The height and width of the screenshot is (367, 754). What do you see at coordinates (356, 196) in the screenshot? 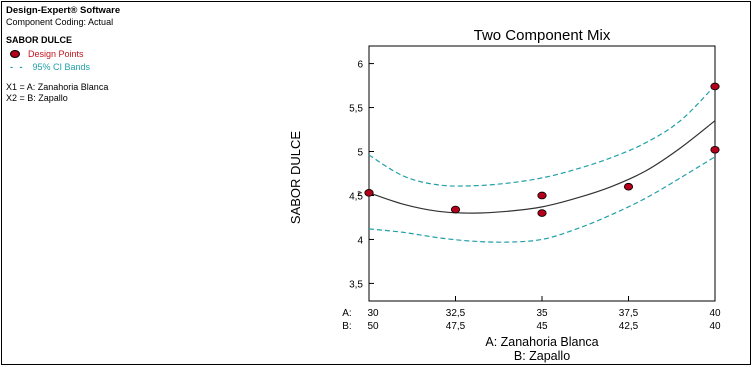
I see `y-tick-label: 4,5` at bounding box center [356, 196].